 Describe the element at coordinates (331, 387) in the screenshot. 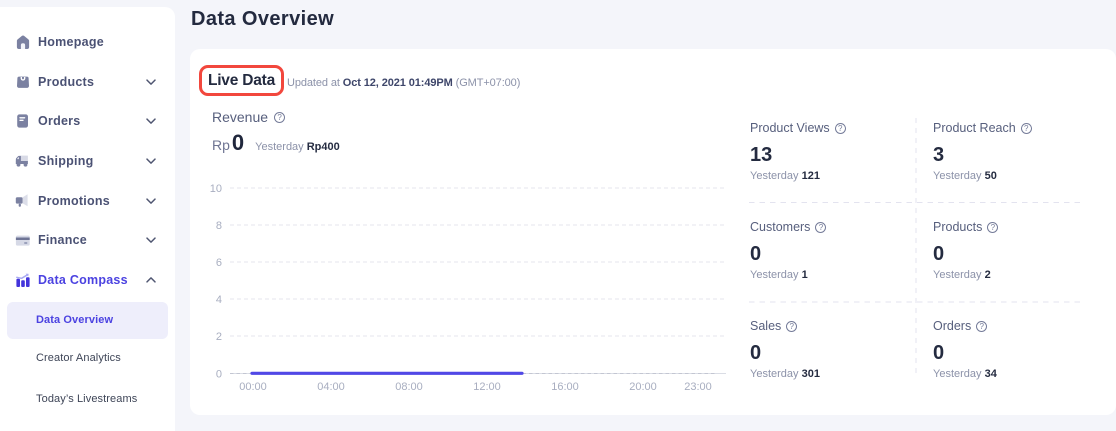

I see `svg-text: 04:00` at that location.